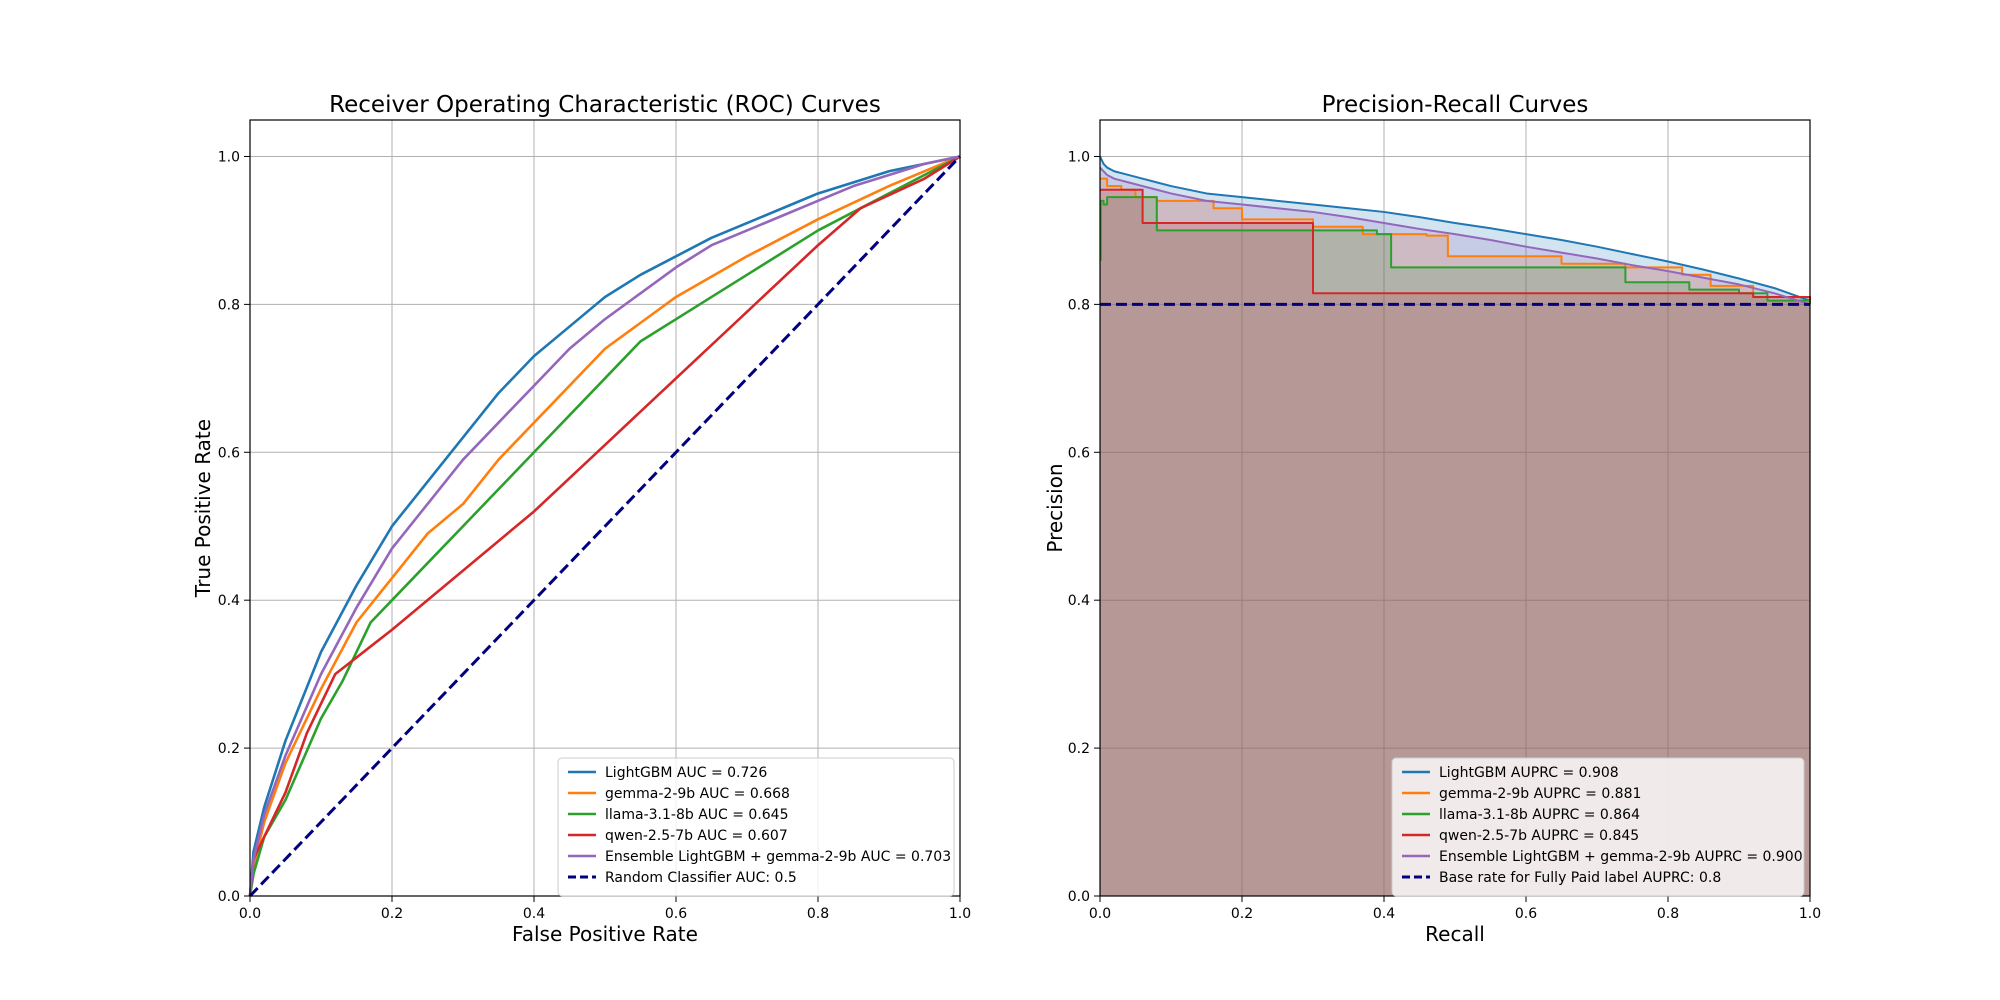 The height and width of the screenshot is (1000, 2000). Describe the element at coordinates (818, 914) in the screenshot. I see `roc-xtick-label: 0.8` at that location.